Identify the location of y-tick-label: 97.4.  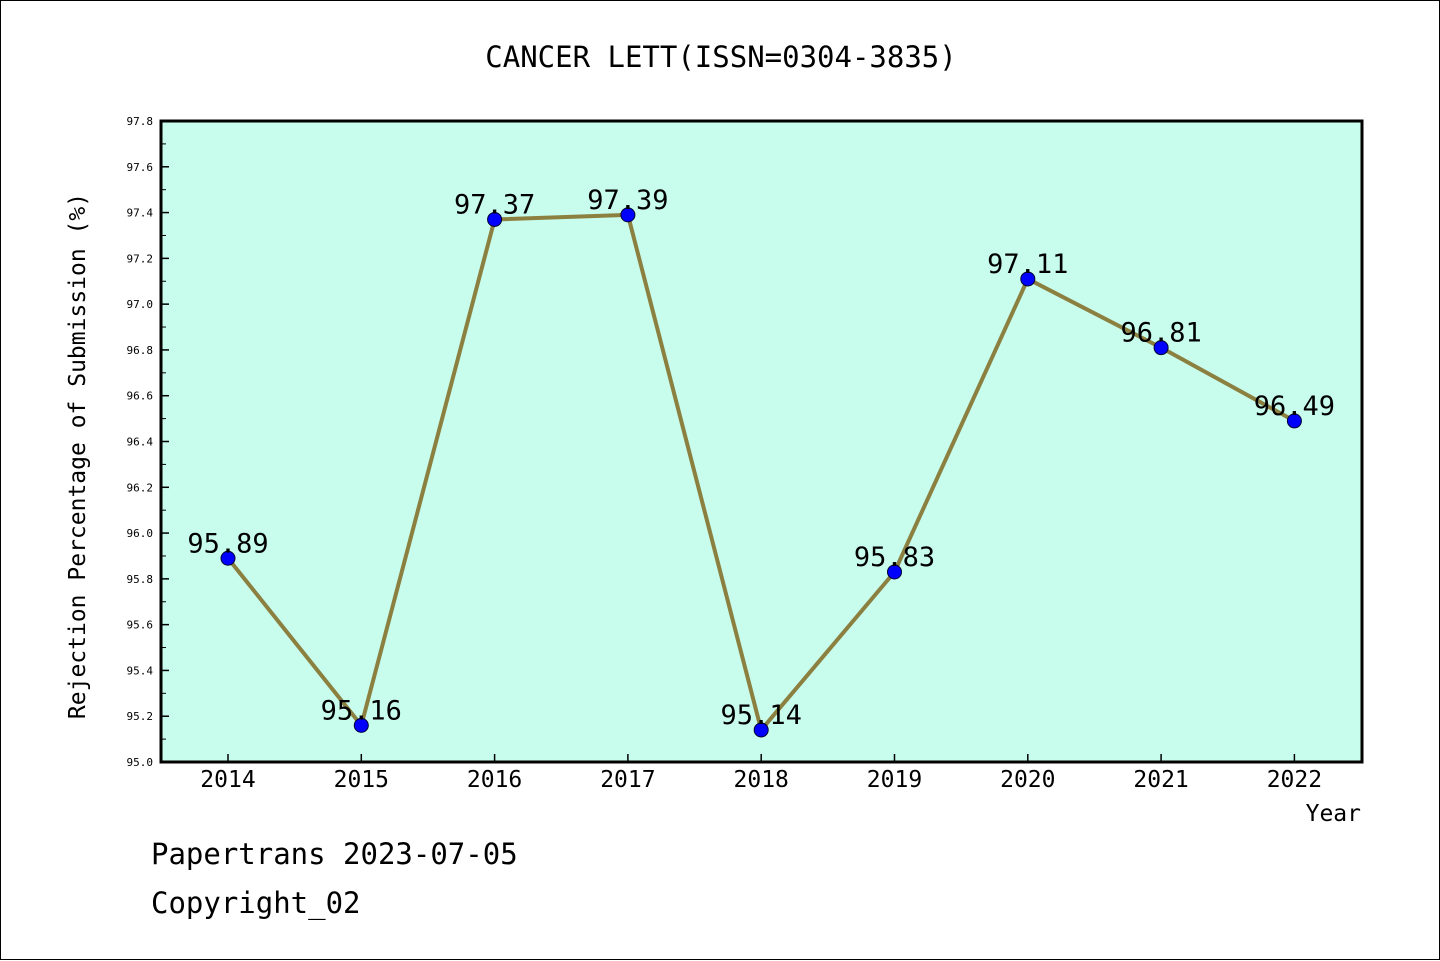
(140, 213).